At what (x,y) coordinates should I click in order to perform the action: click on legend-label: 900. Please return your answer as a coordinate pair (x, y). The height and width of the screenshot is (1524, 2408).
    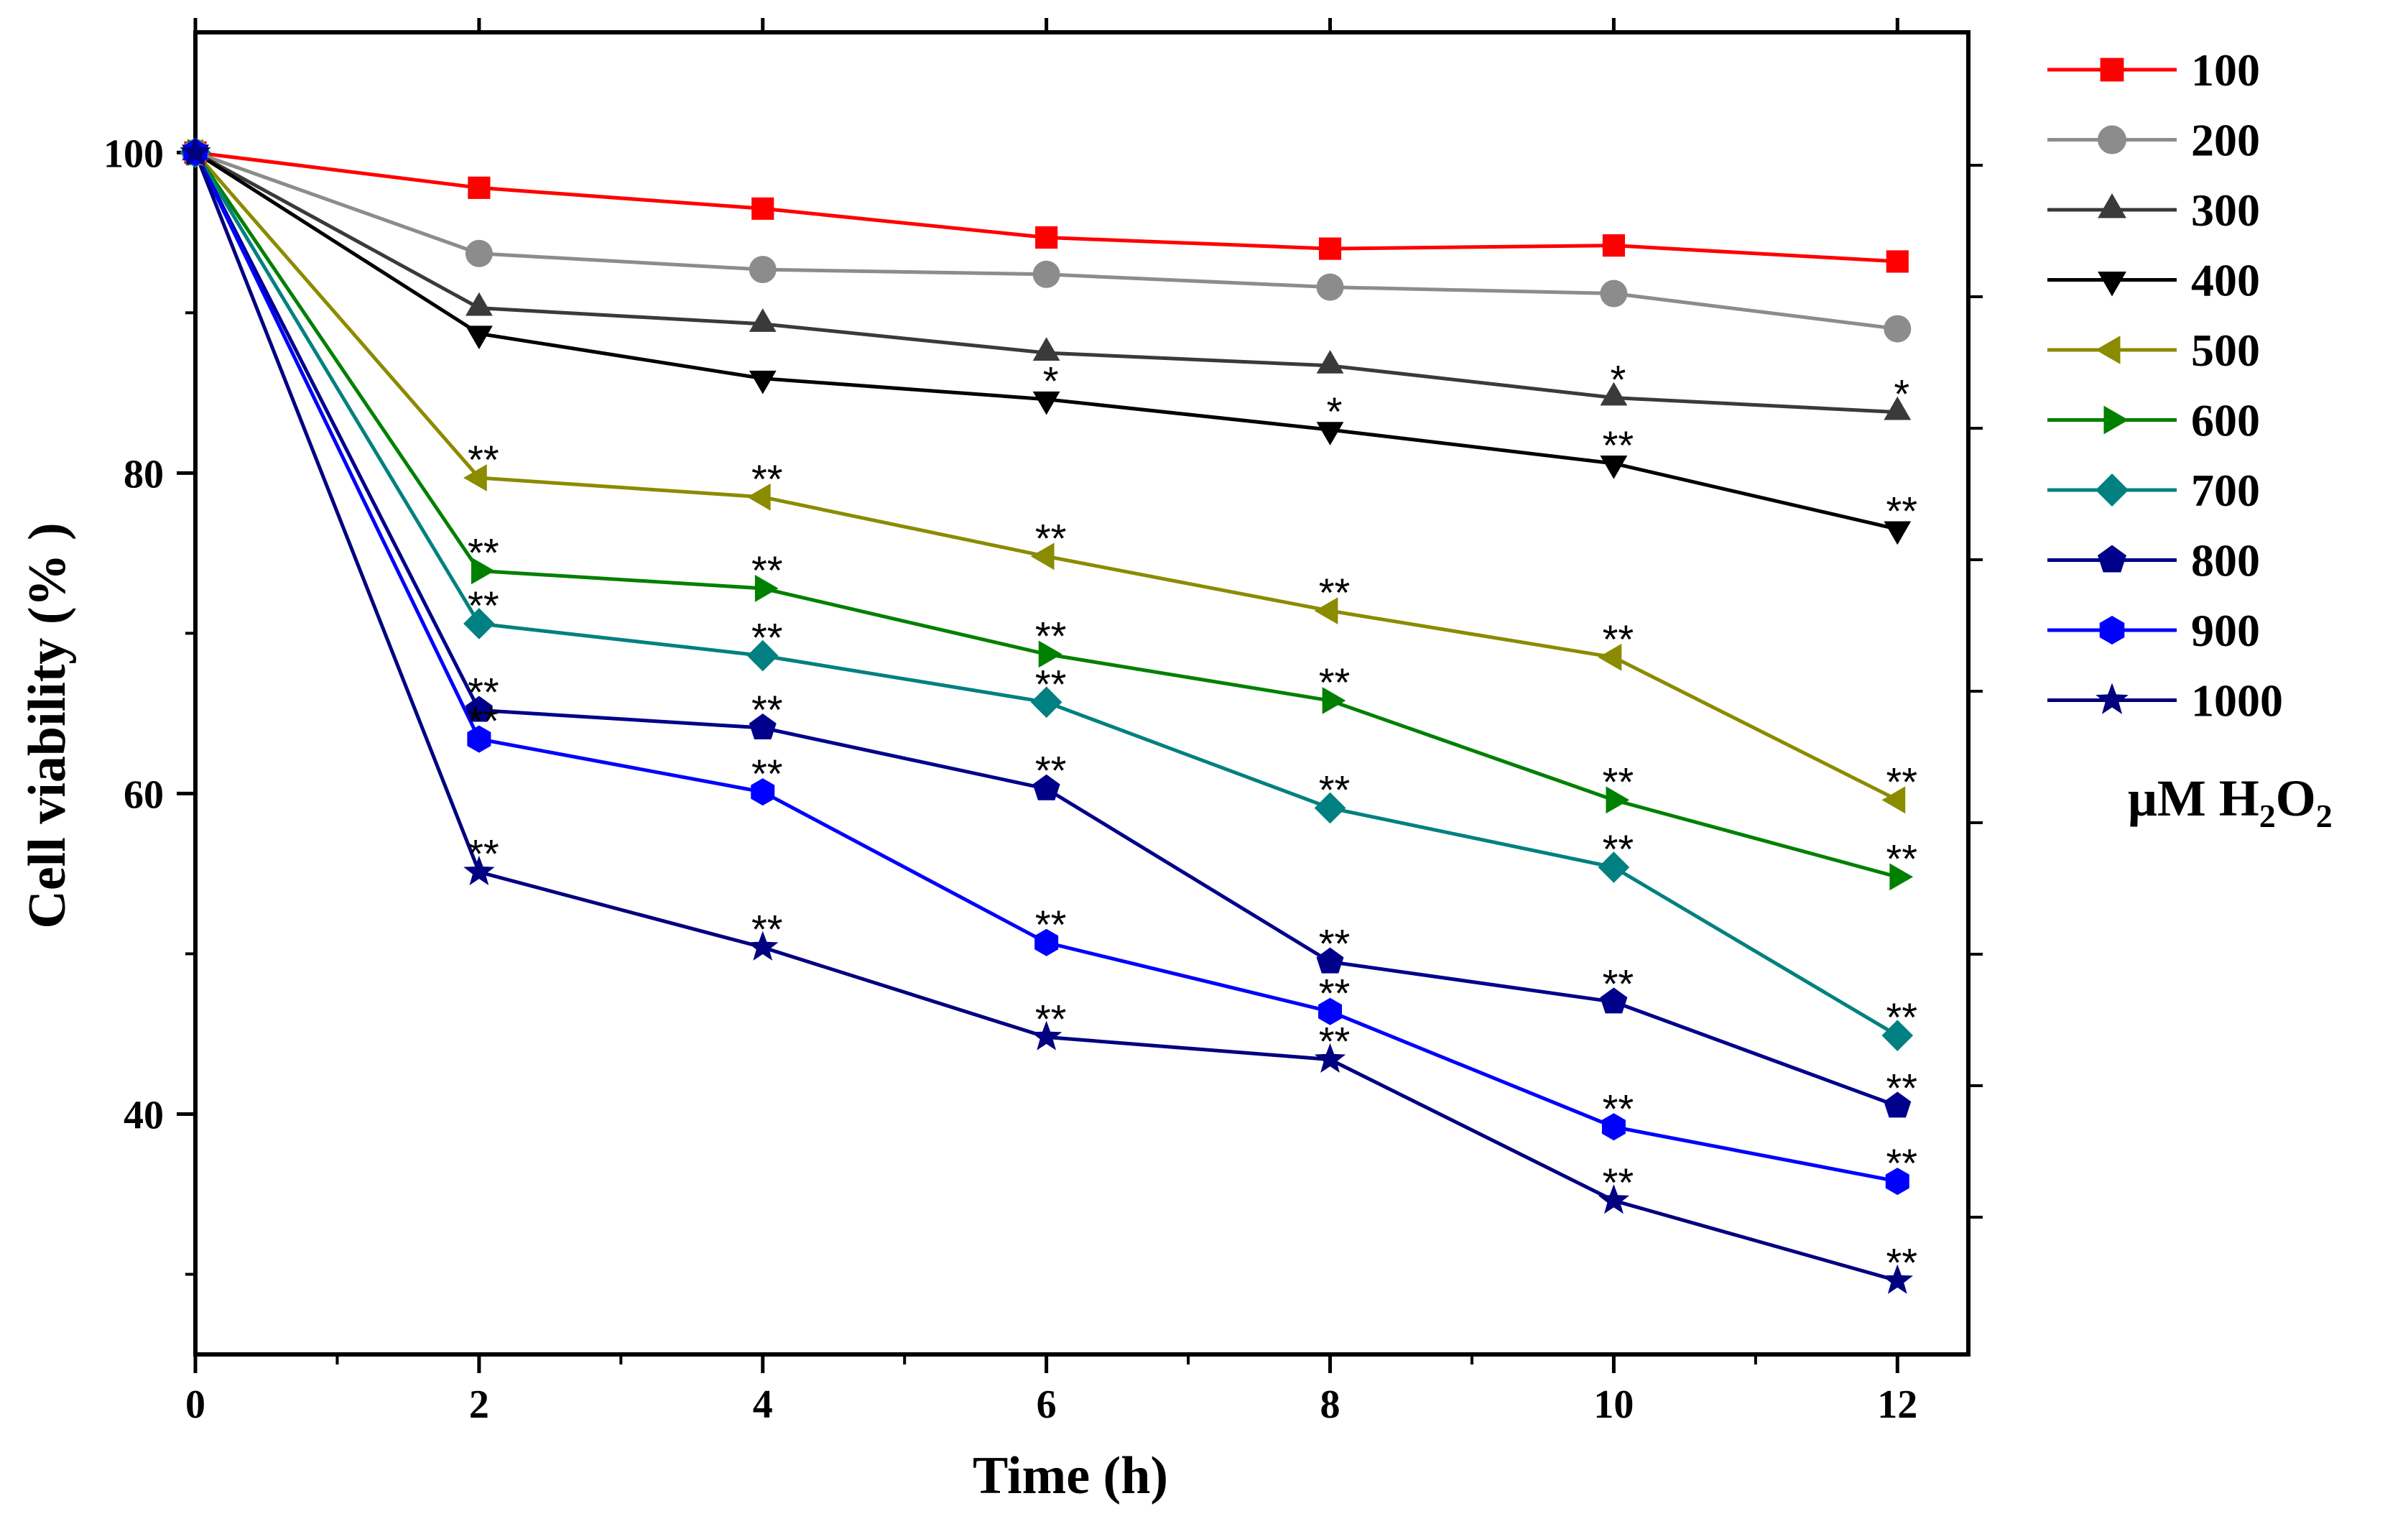
    Looking at the image, I should click on (2225, 631).